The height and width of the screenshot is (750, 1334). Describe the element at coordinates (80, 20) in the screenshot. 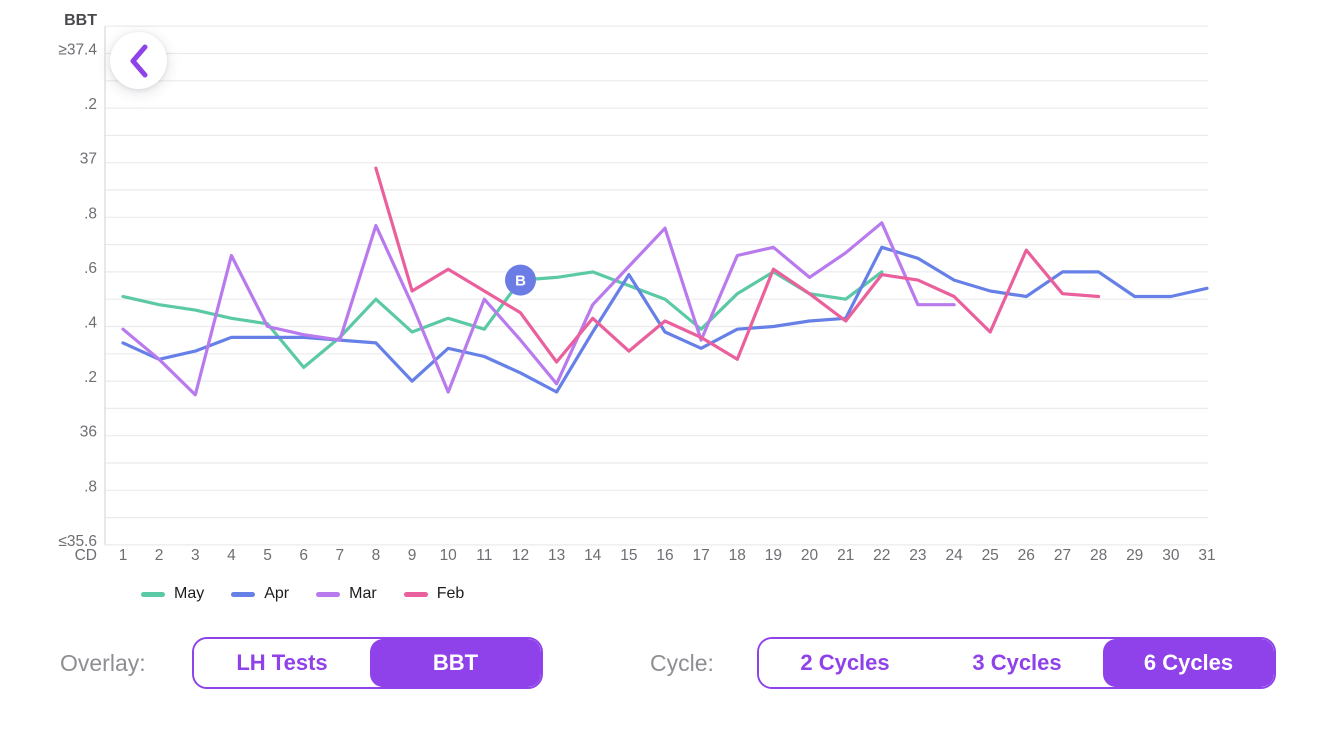

I see `svg-text: BBT` at that location.